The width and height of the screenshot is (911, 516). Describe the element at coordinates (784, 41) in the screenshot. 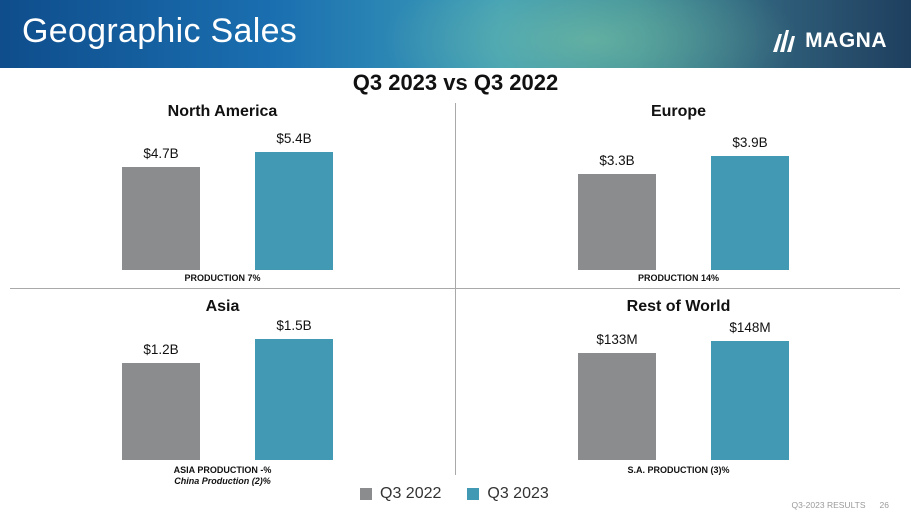

I see `magna-logo-icon` at that location.